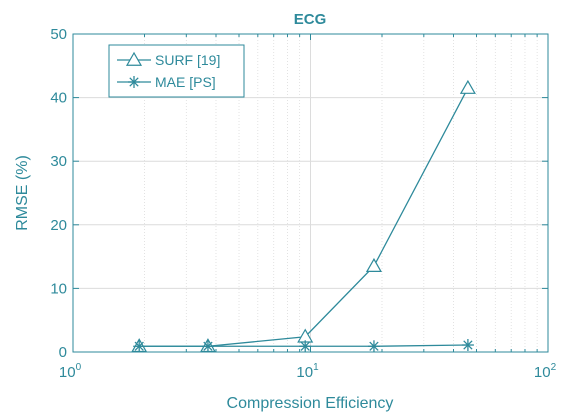 The height and width of the screenshot is (414, 575). What do you see at coordinates (187, 60) in the screenshot?
I see `legend-label: SURF [19]` at bounding box center [187, 60].